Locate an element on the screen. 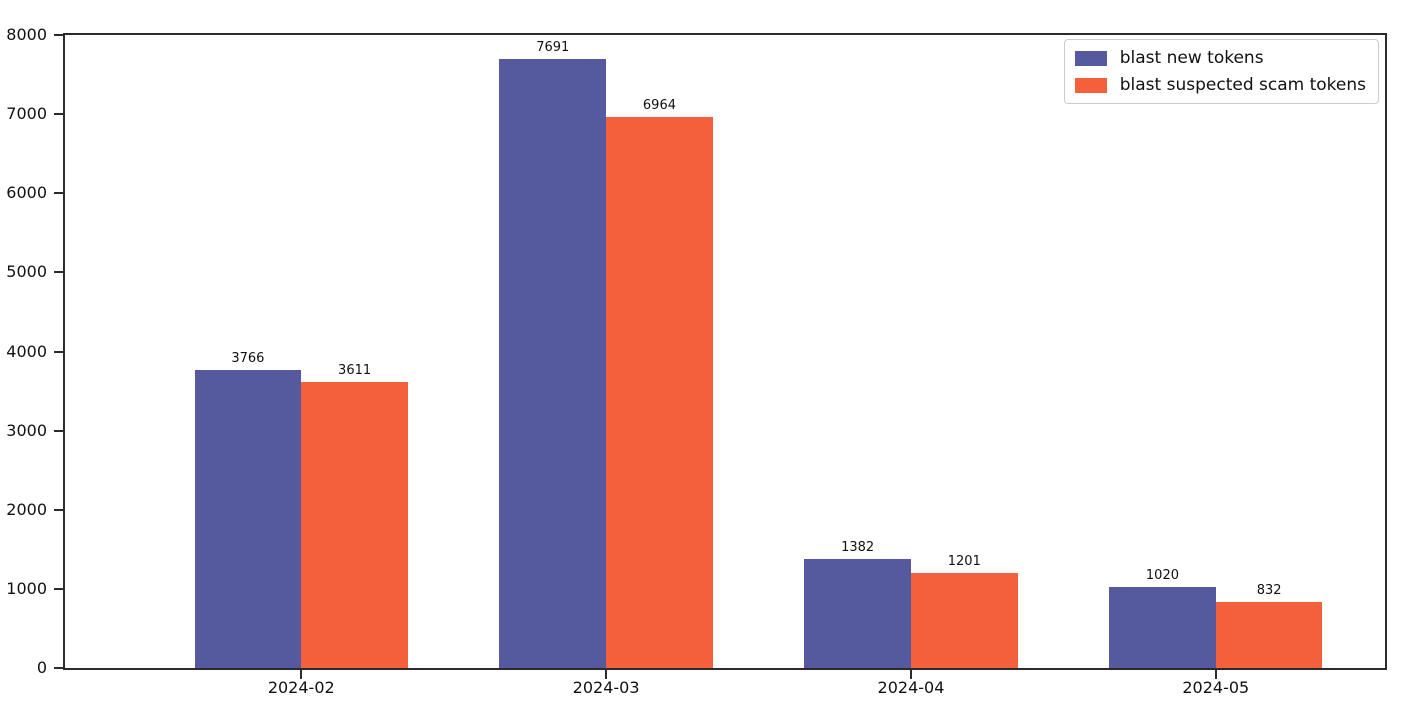 The width and height of the screenshot is (1408, 705). x-tick-label: 2024-02 is located at coordinates (301, 687).